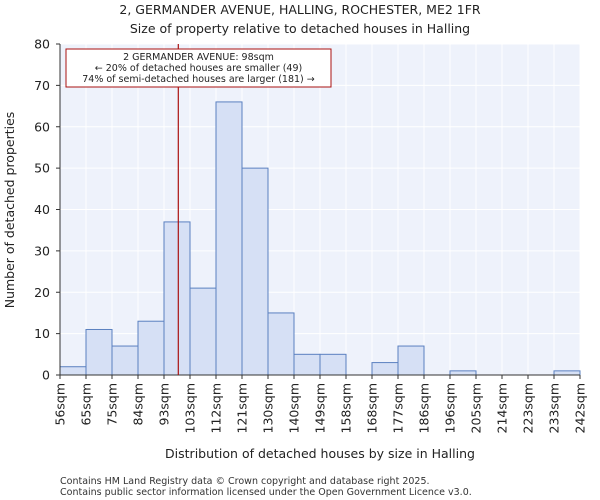 The image size is (600, 500). Describe the element at coordinates (42, 209) in the screenshot. I see `y-tick-label: 40` at that location.